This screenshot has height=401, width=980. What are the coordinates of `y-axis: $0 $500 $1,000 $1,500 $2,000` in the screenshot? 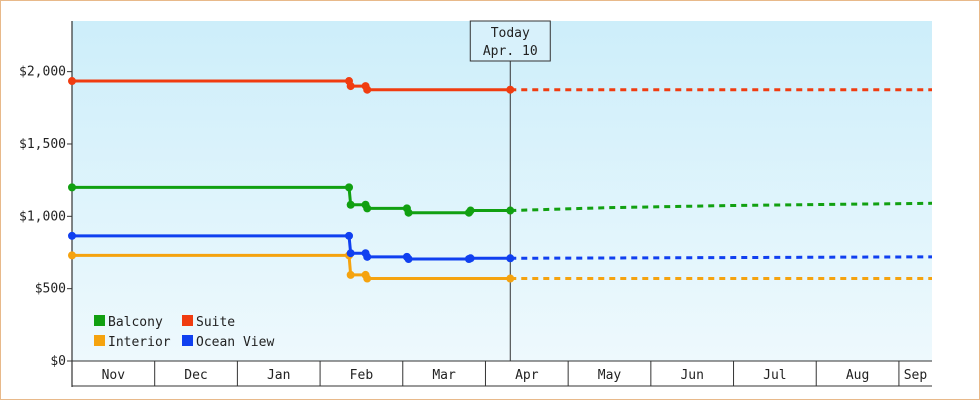 It's located at (46, 204).